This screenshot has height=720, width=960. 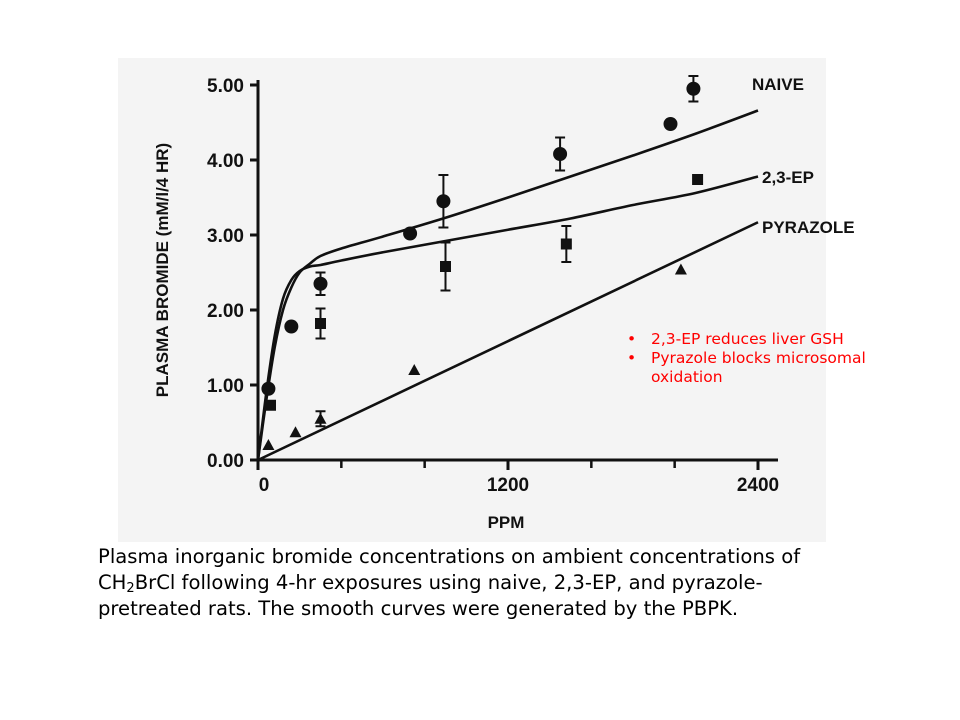 I want to click on x-axis-title: PPM, so click(x=506, y=522).